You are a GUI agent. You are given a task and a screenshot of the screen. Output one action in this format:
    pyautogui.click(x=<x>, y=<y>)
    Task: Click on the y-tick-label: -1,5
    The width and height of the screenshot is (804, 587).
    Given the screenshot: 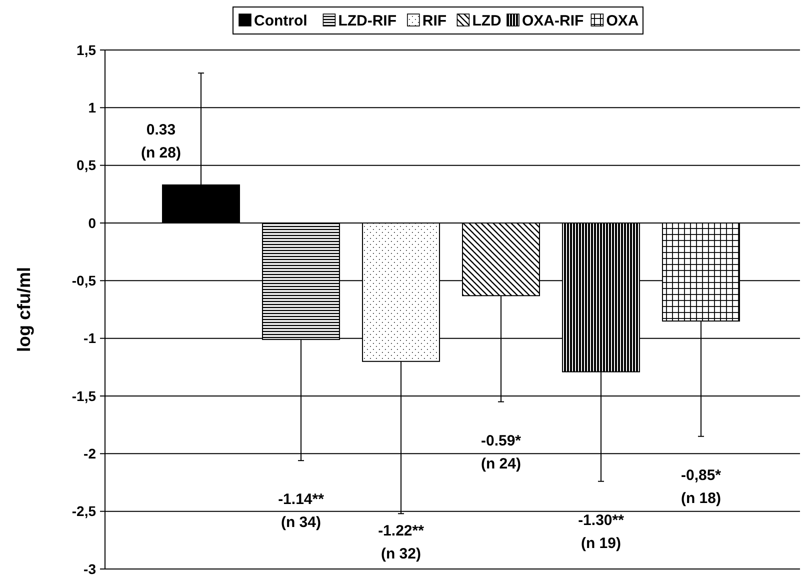 What is the action you would take?
    pyautogui.click(x=84, y=396)
    